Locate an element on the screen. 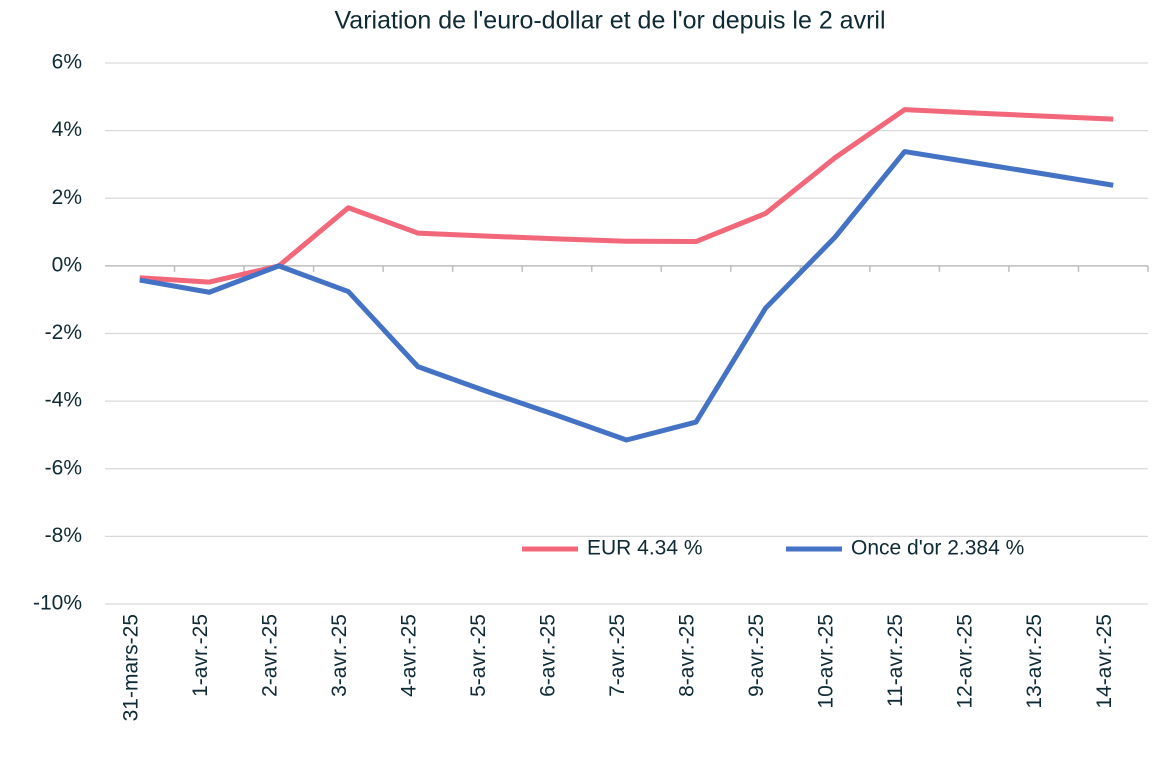 The height and width of the screenshot is (762, 1165). x-tick-label: 8-avr.-25 is located at coordinates (687, 655).